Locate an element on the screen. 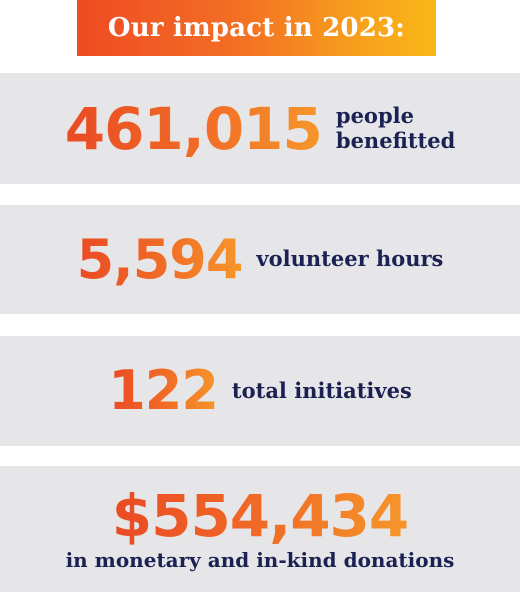  stat-label-donations: in monetary and in-kind donations is located at coordinates (260, 559).